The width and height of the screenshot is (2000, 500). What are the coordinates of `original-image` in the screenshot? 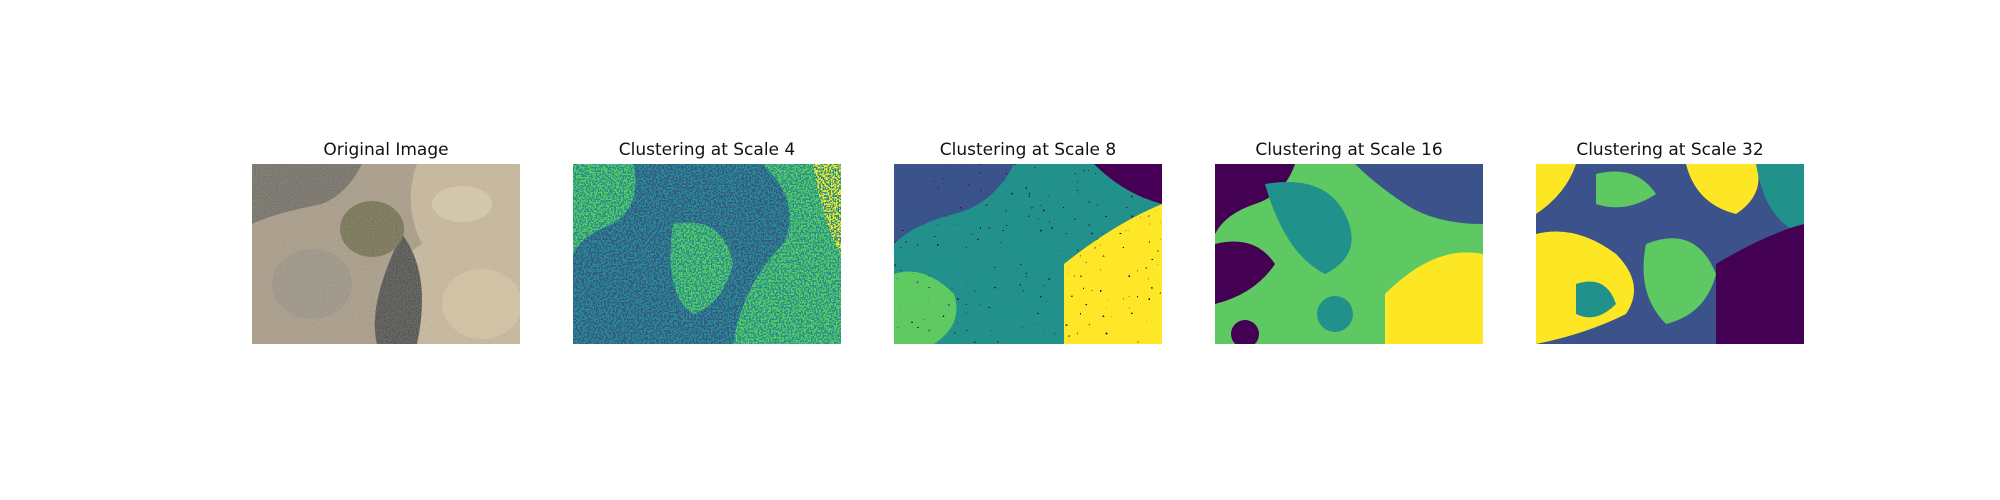 It's located at (386, 254).